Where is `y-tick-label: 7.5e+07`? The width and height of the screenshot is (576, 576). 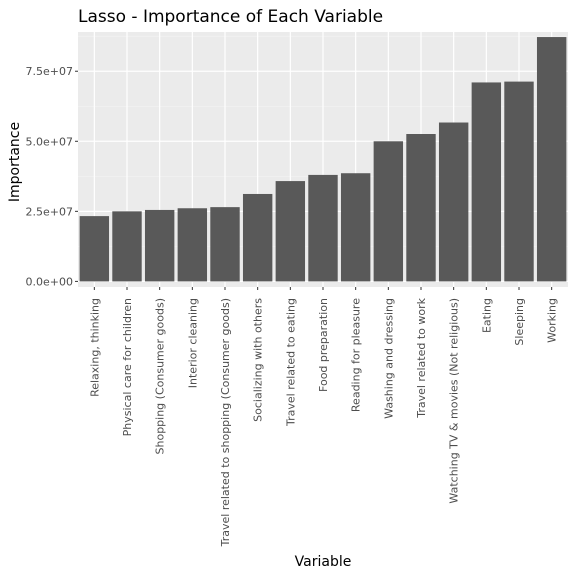 y-tick-label: 7.5e+07 is located at coordinates (49, 71).